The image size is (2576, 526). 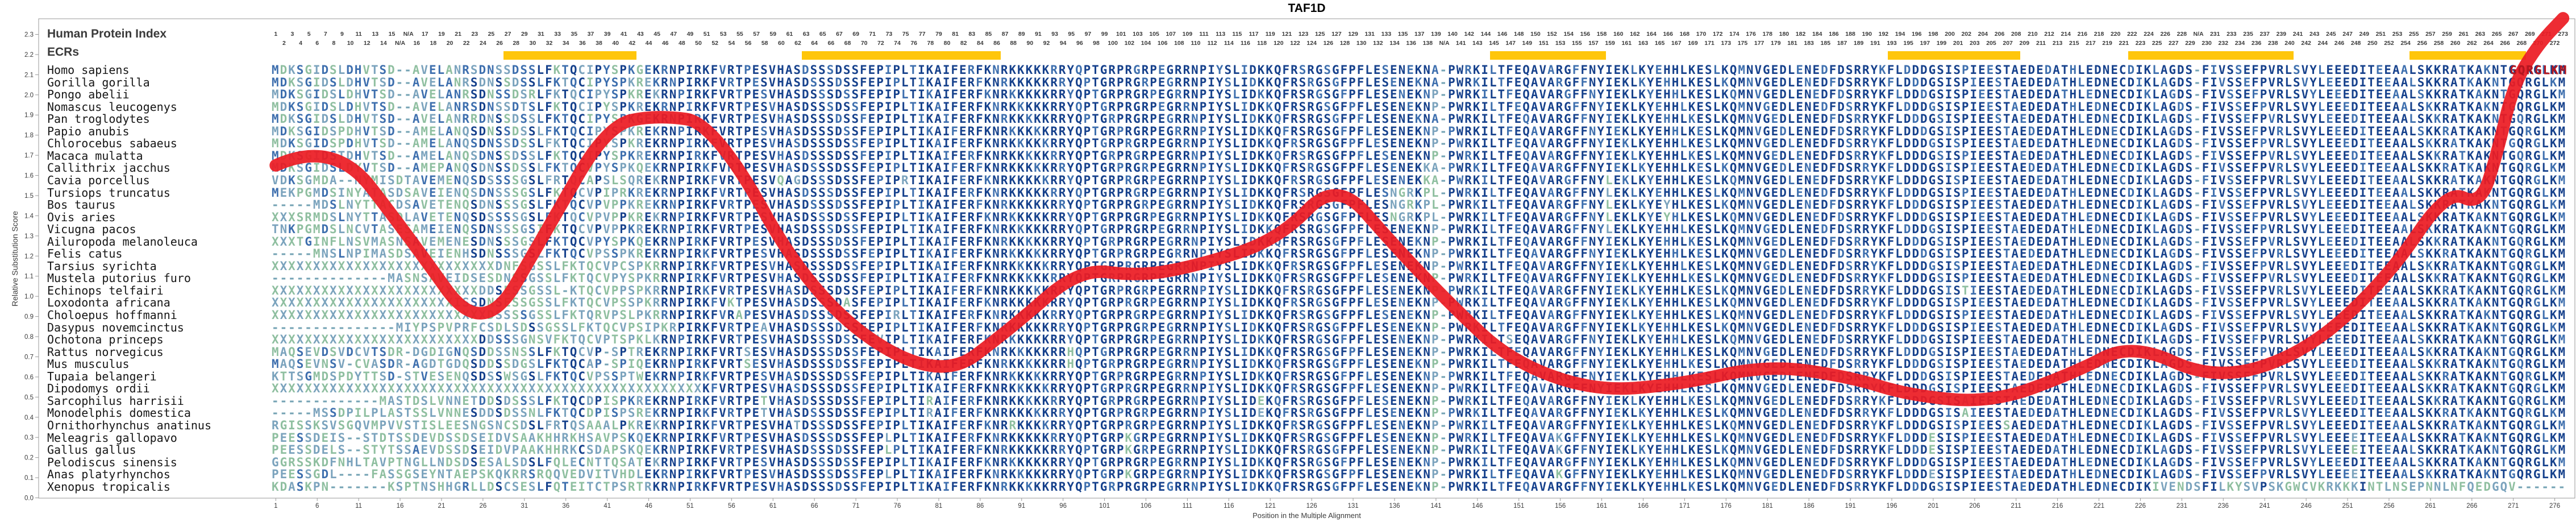 I want to click on human-index-number: 90, so click(x=1030, y=43).